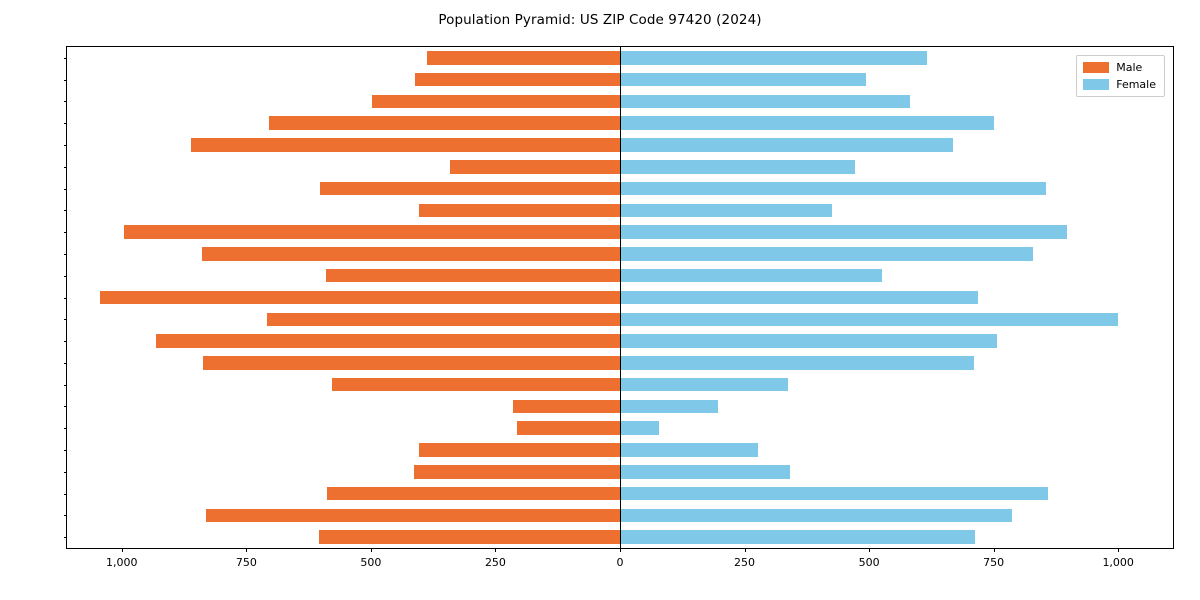  What do you see at coordinates (495, 562) in the screenshot?
I see `x-tick-label: 250` at bounding box center [495, 562].